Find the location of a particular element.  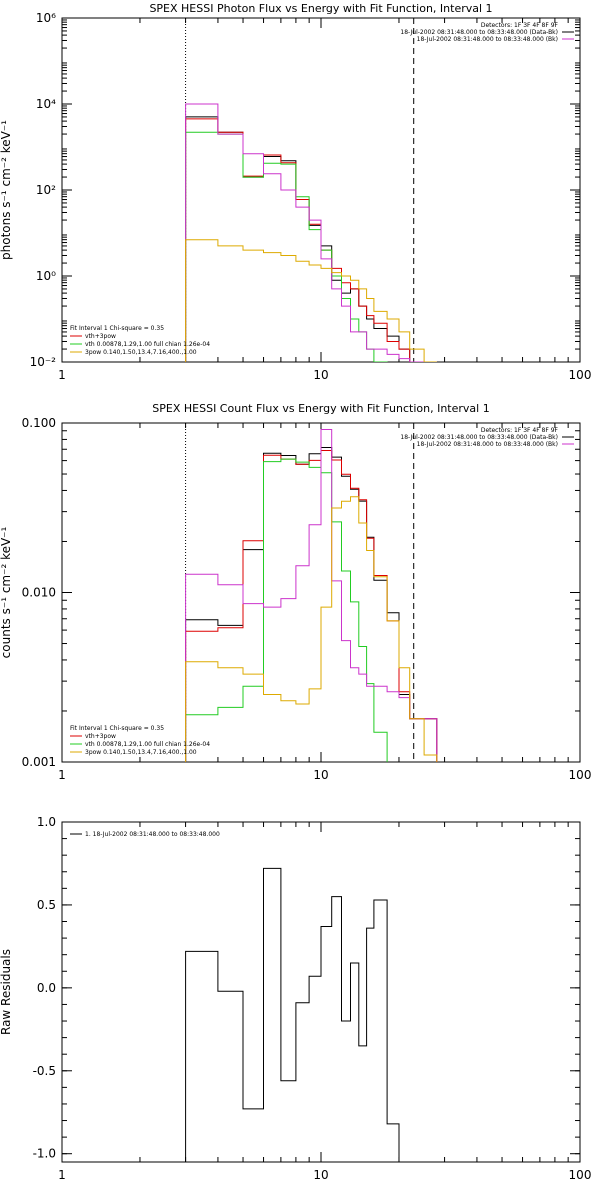

y-tick-label: 0.0 is located at coordinates (46, 988).